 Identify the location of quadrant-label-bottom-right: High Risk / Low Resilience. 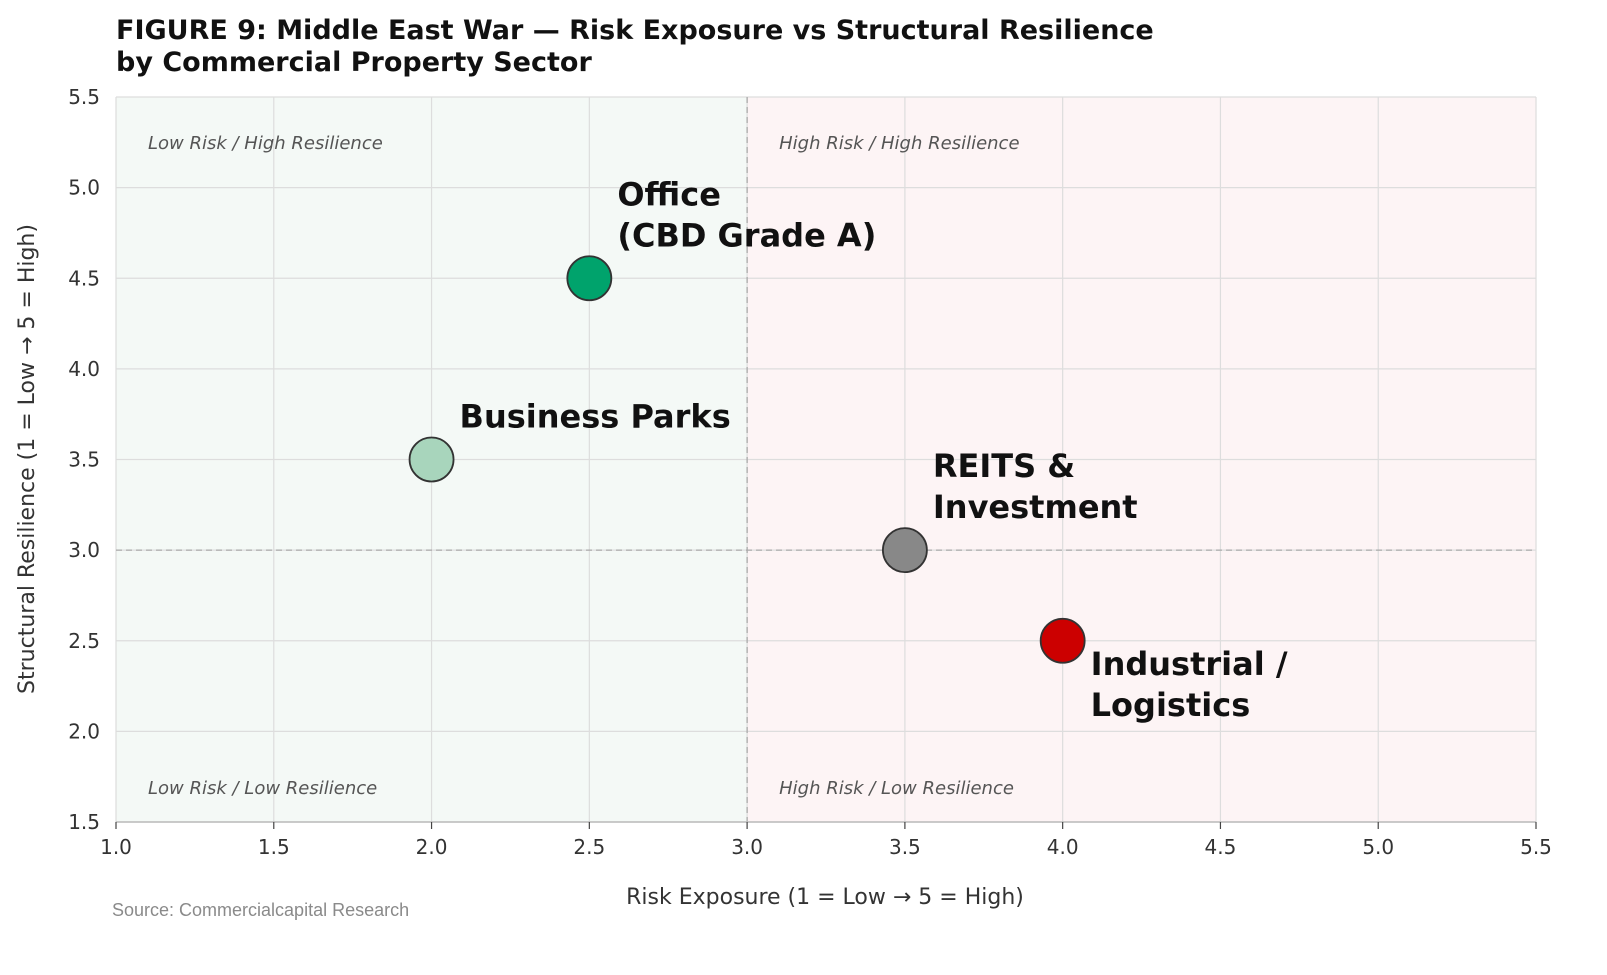
(896, 788).